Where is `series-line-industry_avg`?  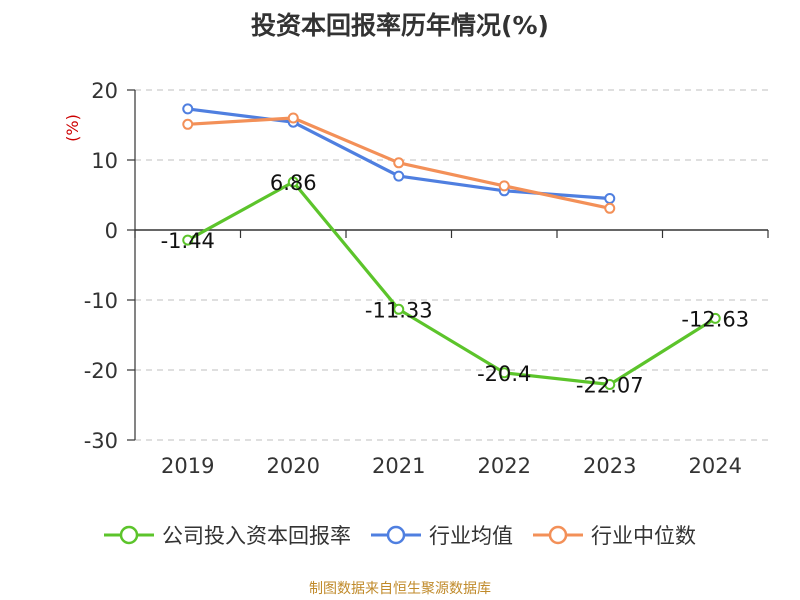
series-line-industry_avg is located at coordinates (399, 154).